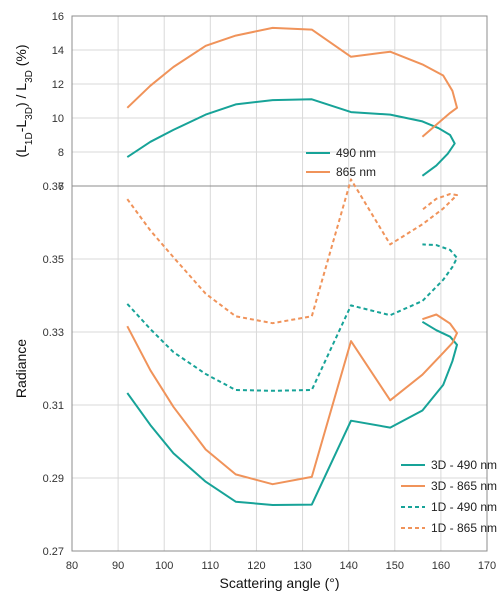 This screenshot has height=595, width=499. What do you see at coordinates (53, 333) in the screenshot?
I see `bottom-y-tick-label: 0.33` at bounding box center [53, 333].